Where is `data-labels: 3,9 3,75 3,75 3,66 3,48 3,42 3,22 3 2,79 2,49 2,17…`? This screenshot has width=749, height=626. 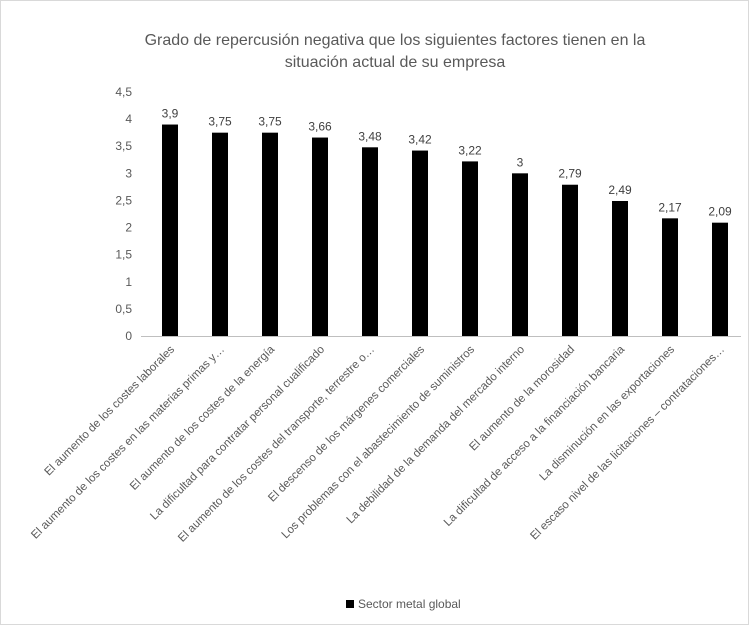
data-labels: 3,9 3,75 3,75 3,66 3,48 3,42 3,22 3 2,79 2,49 2,17… is located at coordinates (447, 163).